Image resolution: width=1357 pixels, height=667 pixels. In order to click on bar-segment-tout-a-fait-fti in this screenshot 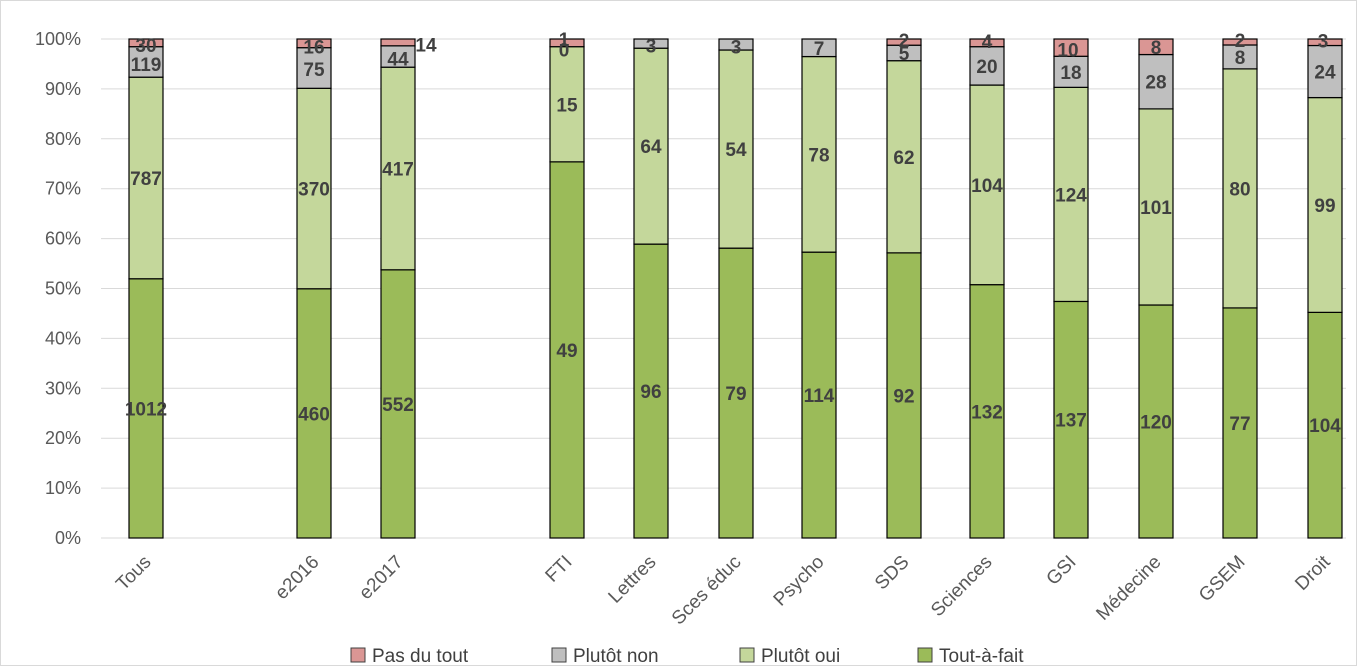, I will do `click(567, 350)`.